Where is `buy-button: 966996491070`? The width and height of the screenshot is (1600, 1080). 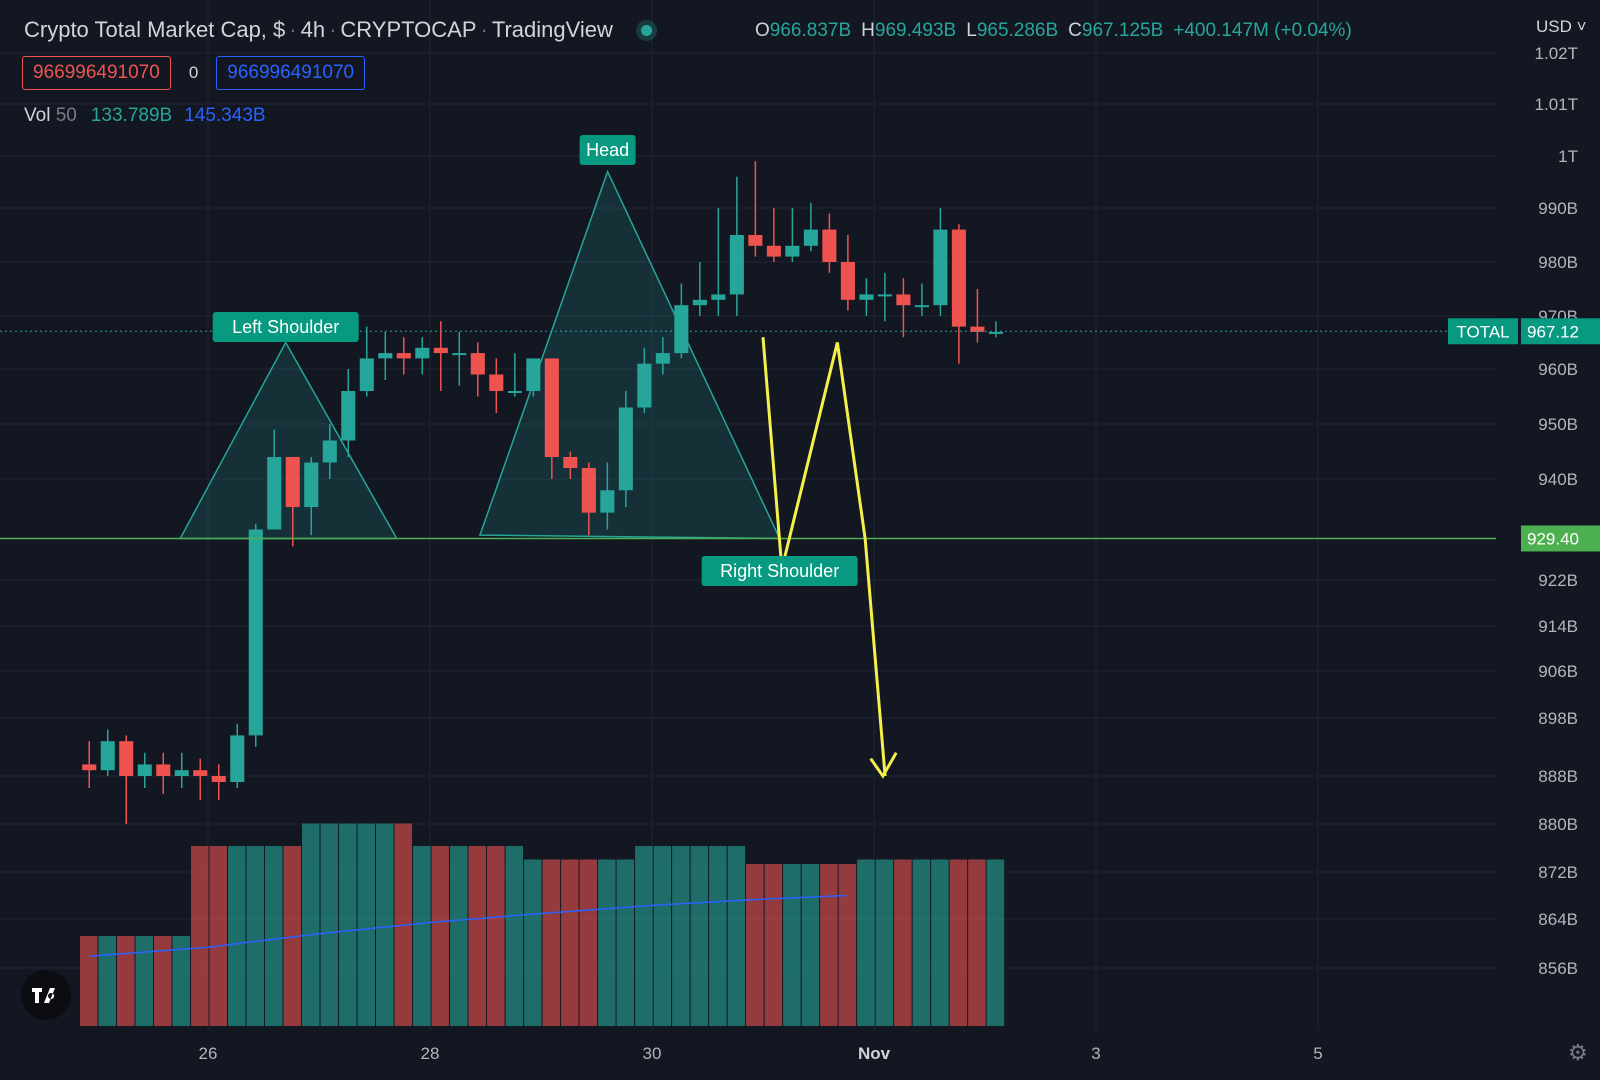
buy-button: 966996491070 is located at coordinates (291, 73).